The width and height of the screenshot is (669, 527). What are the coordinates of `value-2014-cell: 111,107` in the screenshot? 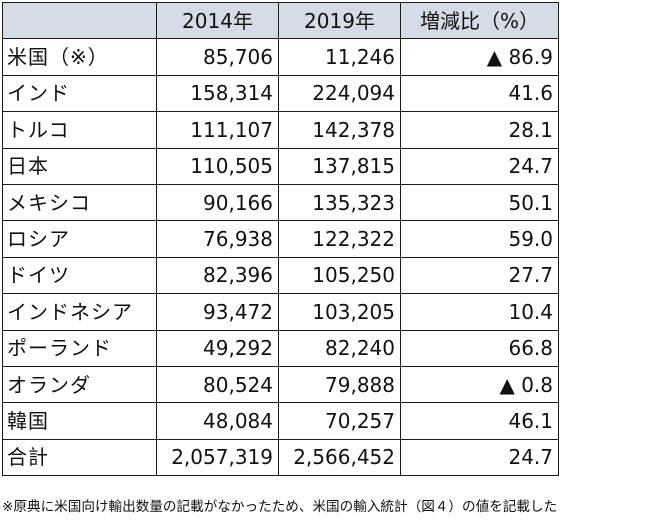 It's located at (217, 130).